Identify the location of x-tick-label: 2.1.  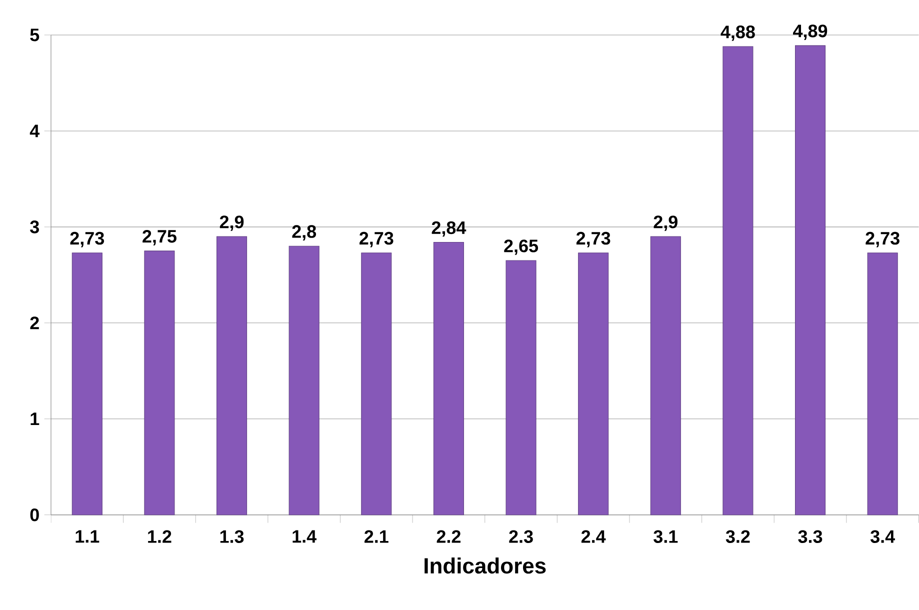
(376, 536).